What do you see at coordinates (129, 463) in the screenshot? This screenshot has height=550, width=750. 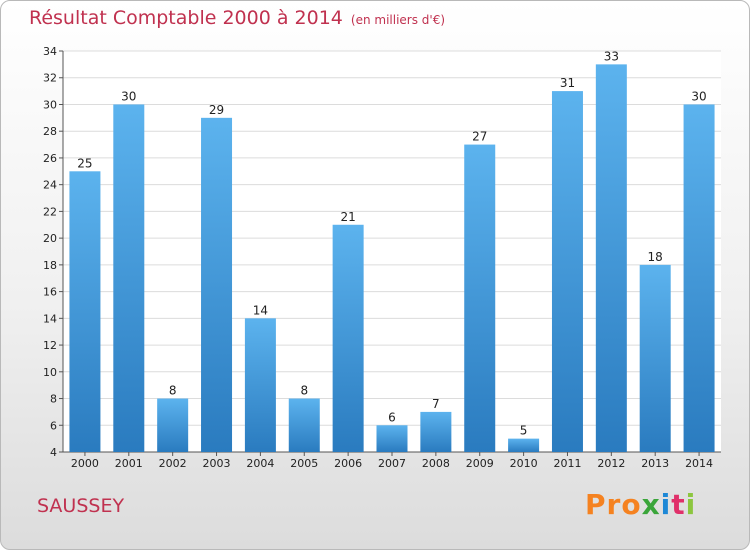 I see `x-tick-label-2001: 2001` at bounding box center [129, 463].